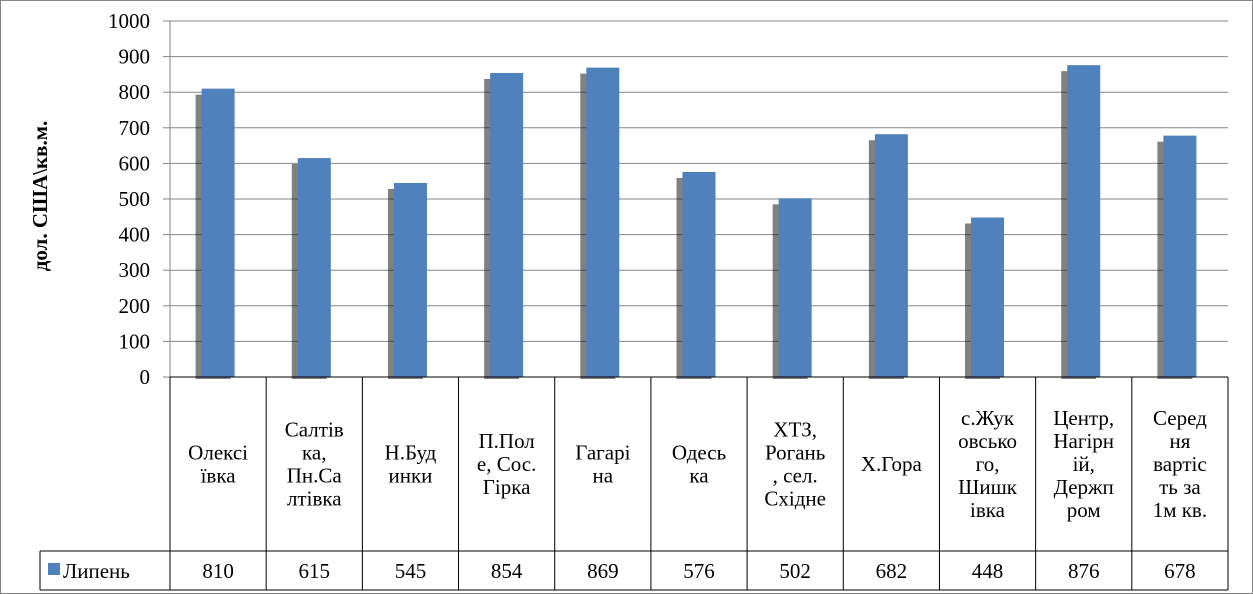  I want to click on category-label: Держп, so click(1084, 487).